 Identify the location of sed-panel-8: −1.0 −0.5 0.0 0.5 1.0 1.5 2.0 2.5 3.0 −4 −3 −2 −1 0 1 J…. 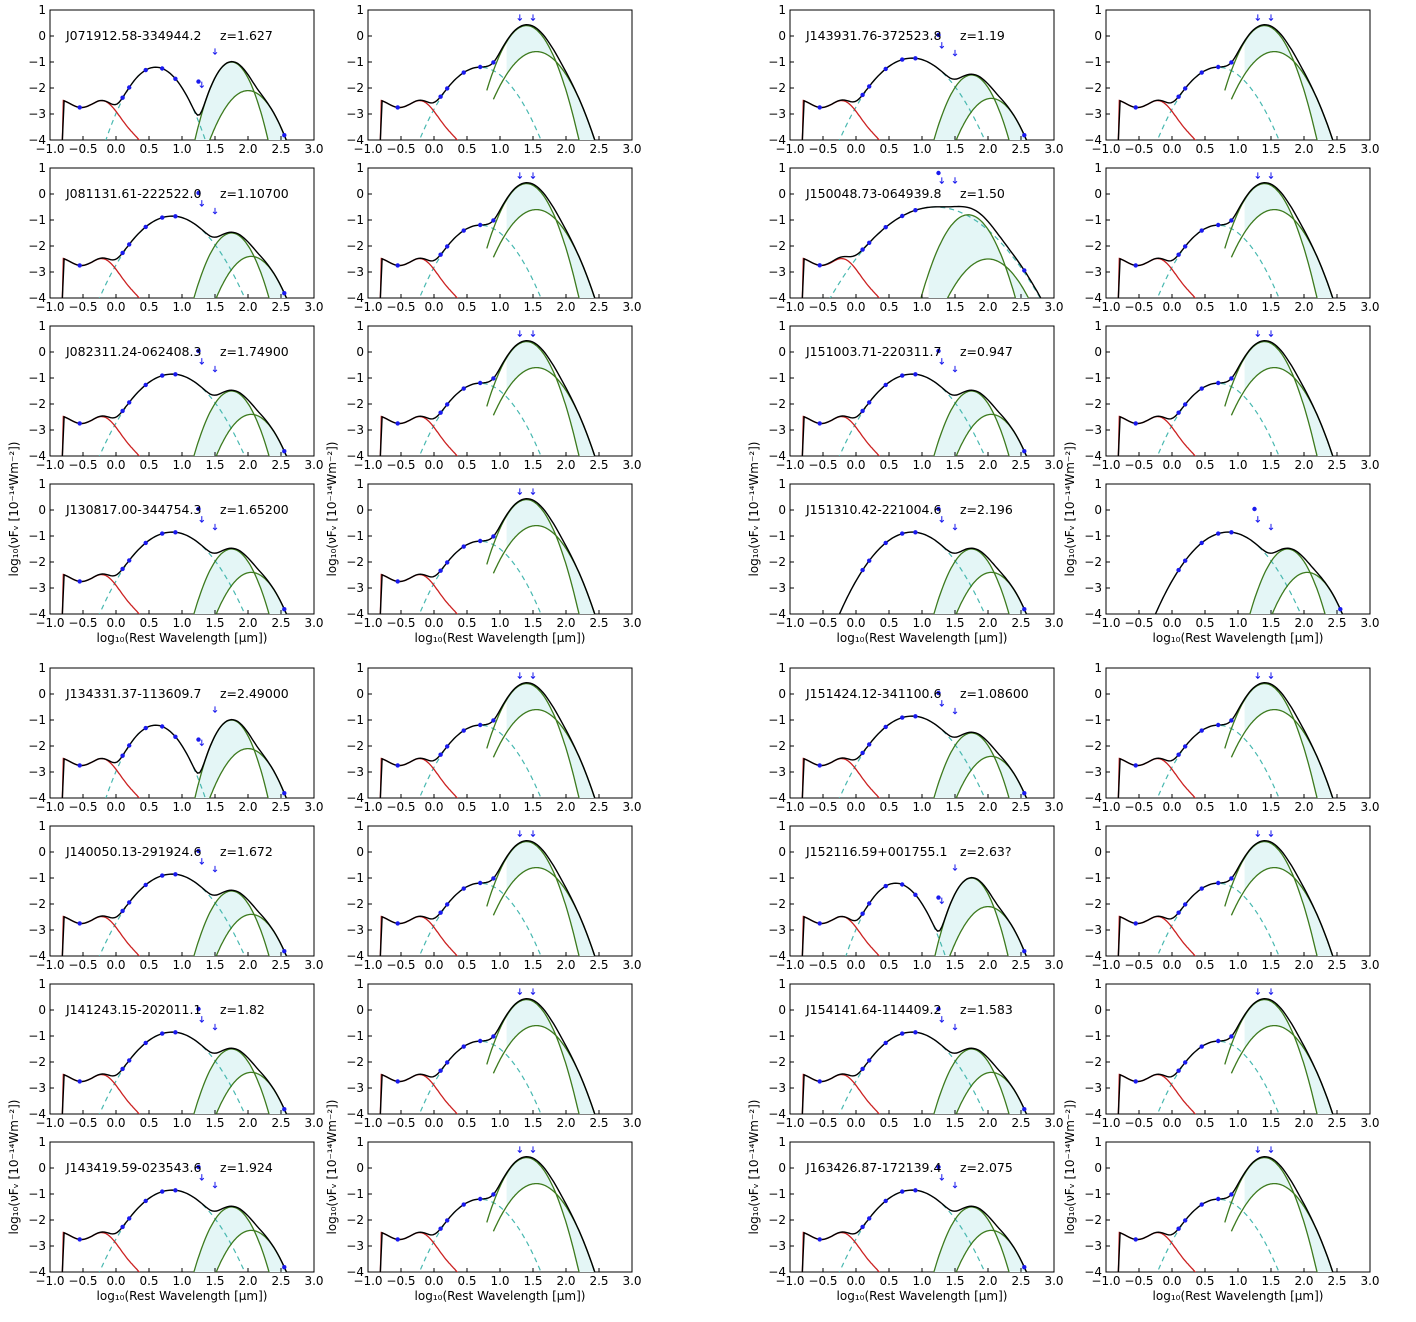
(175, 395).